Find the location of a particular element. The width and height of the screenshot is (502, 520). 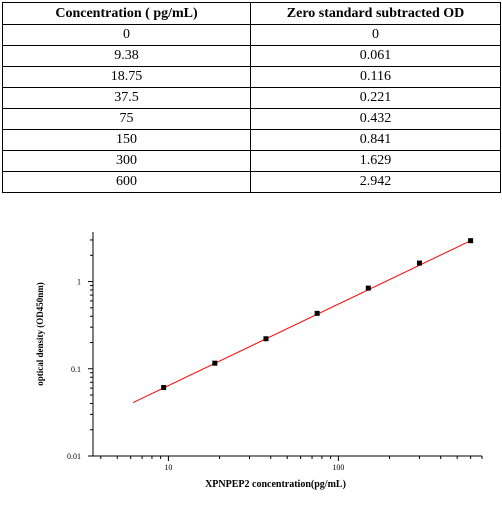

table-row: 600 2.942 is located at coordinates (251, 182).